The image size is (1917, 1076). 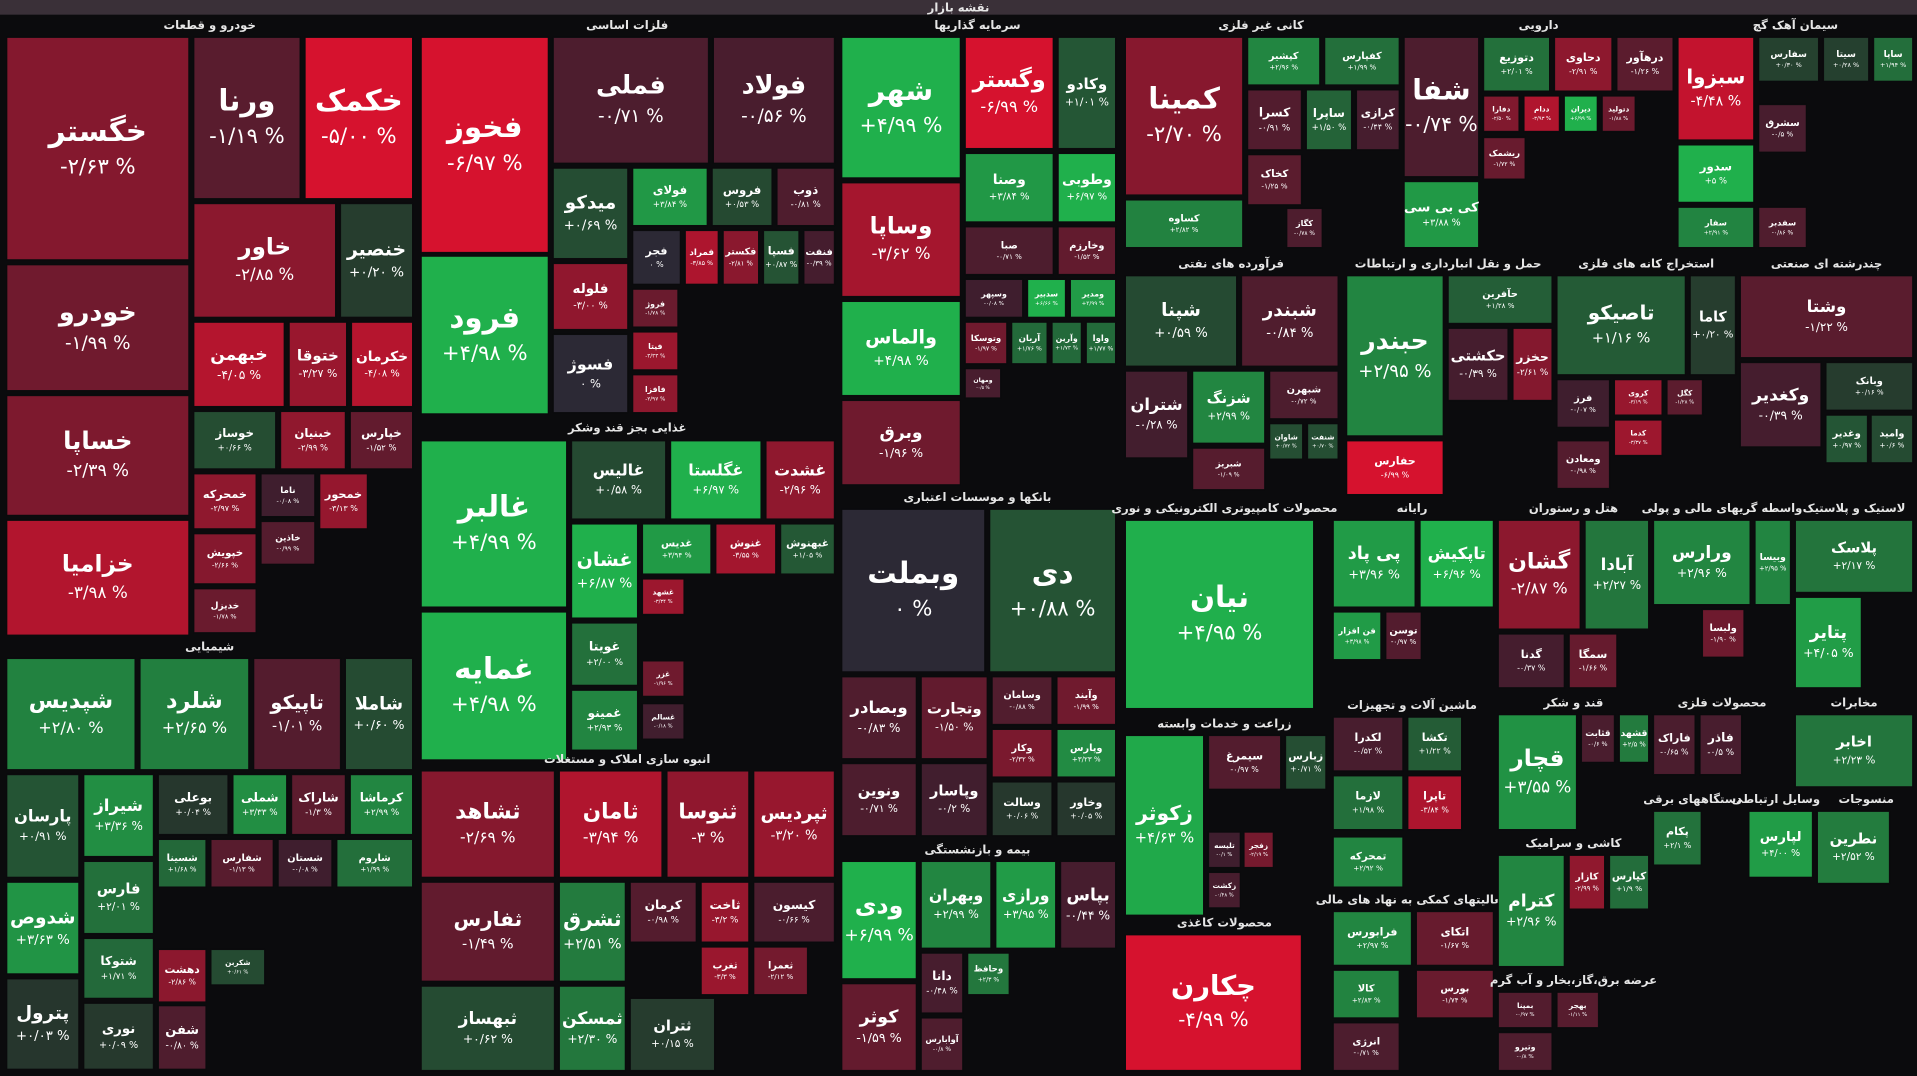 I want to click on tile-value-label: +۲/۹۶ %, so click(x=1702, y=573).